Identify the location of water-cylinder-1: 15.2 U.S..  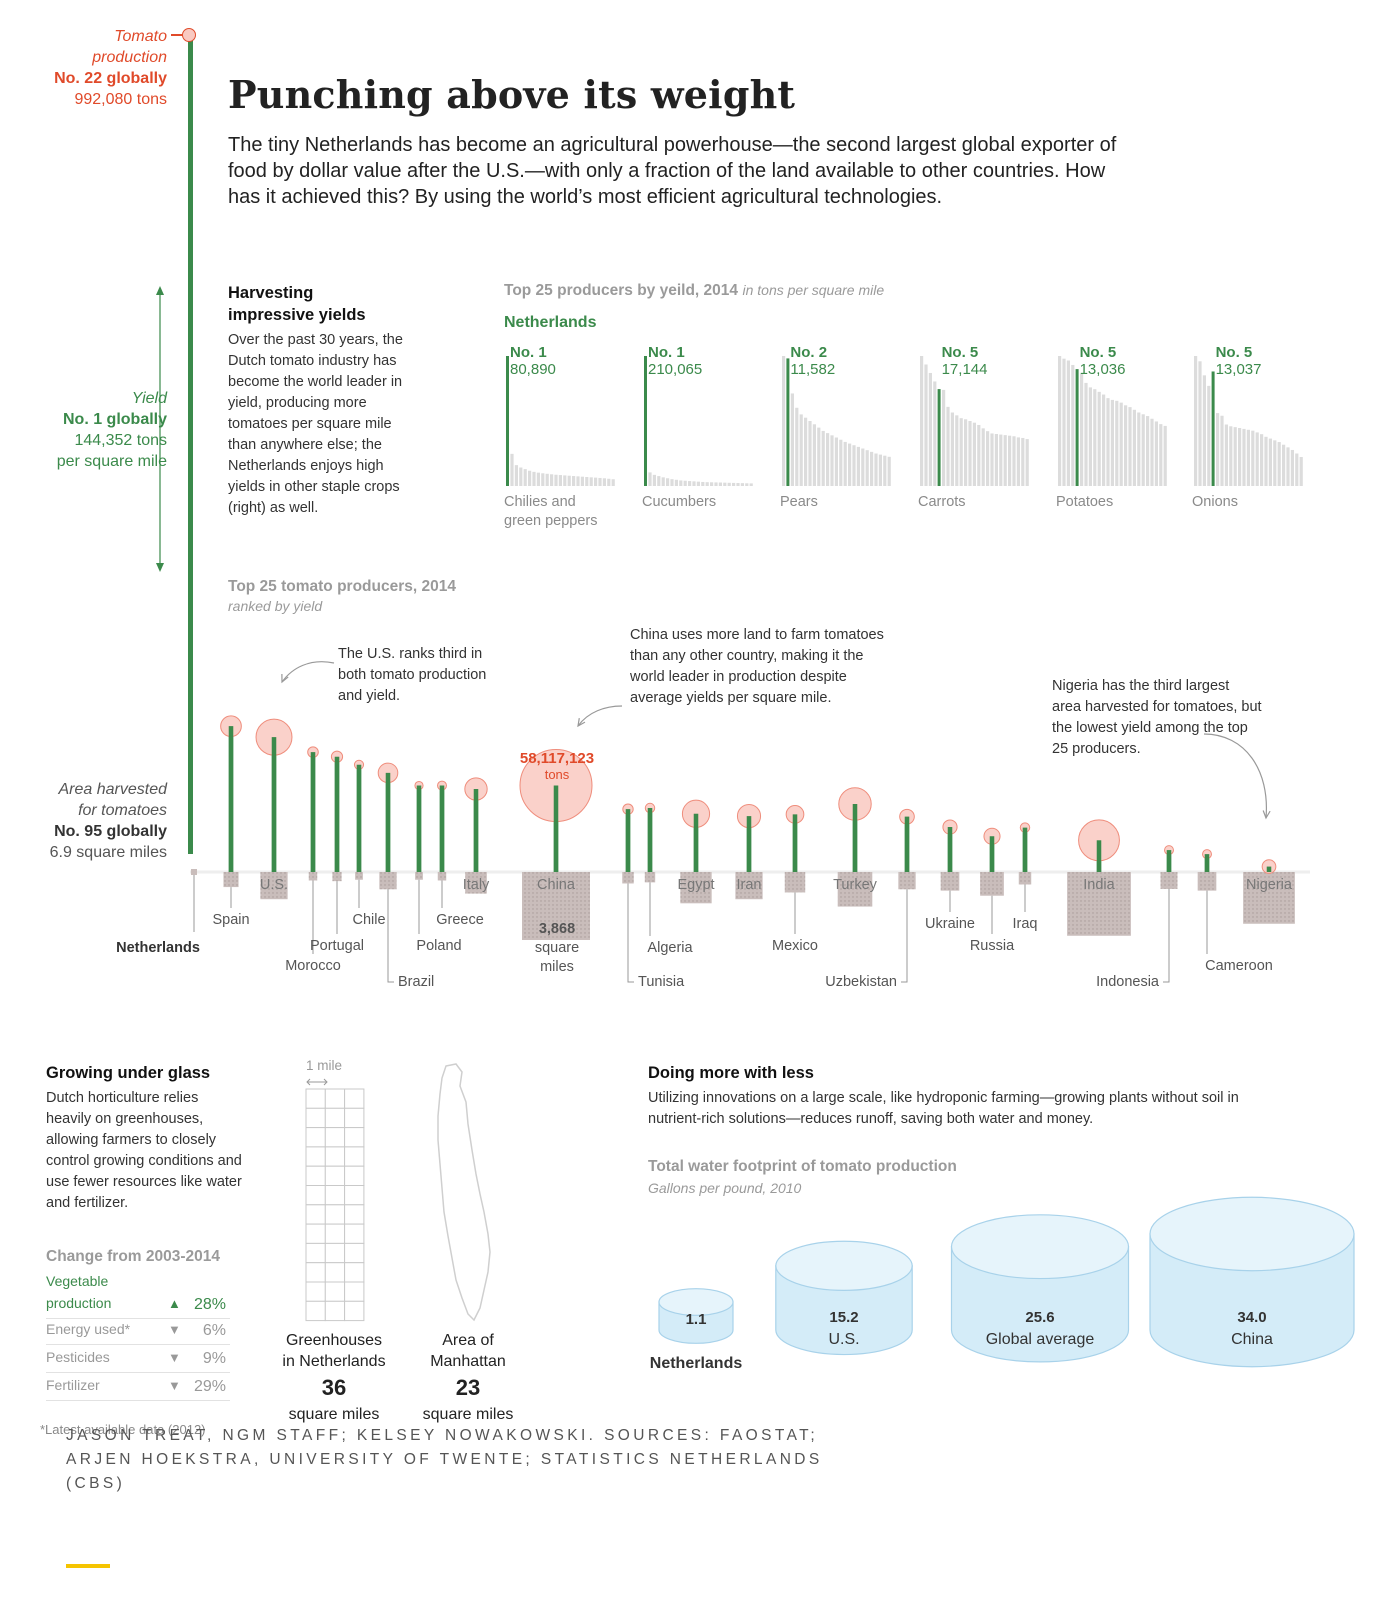
(844, 1298).